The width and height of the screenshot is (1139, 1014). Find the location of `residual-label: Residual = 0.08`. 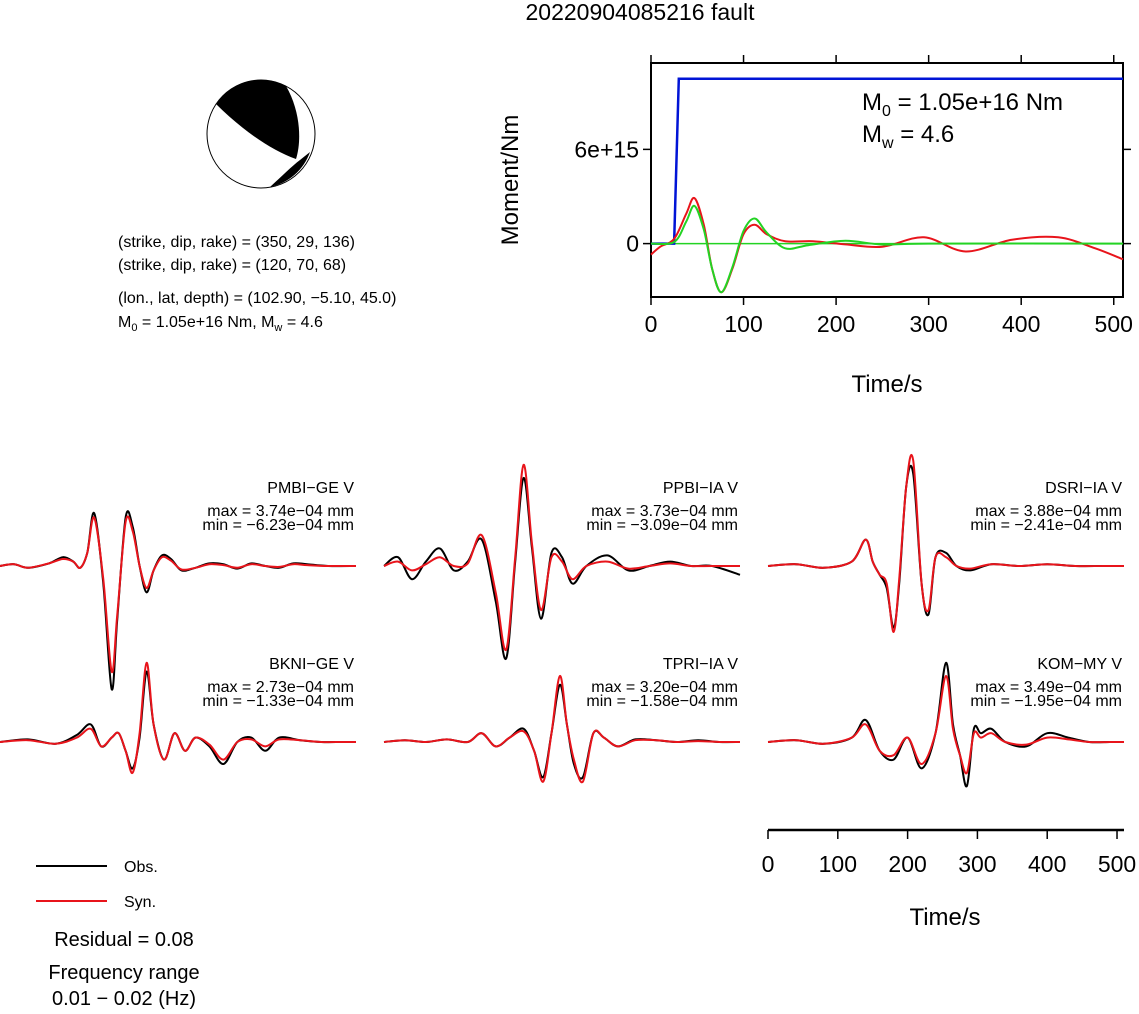

residual-label: Residual = 0.08 is located at coordinates (124, 940).